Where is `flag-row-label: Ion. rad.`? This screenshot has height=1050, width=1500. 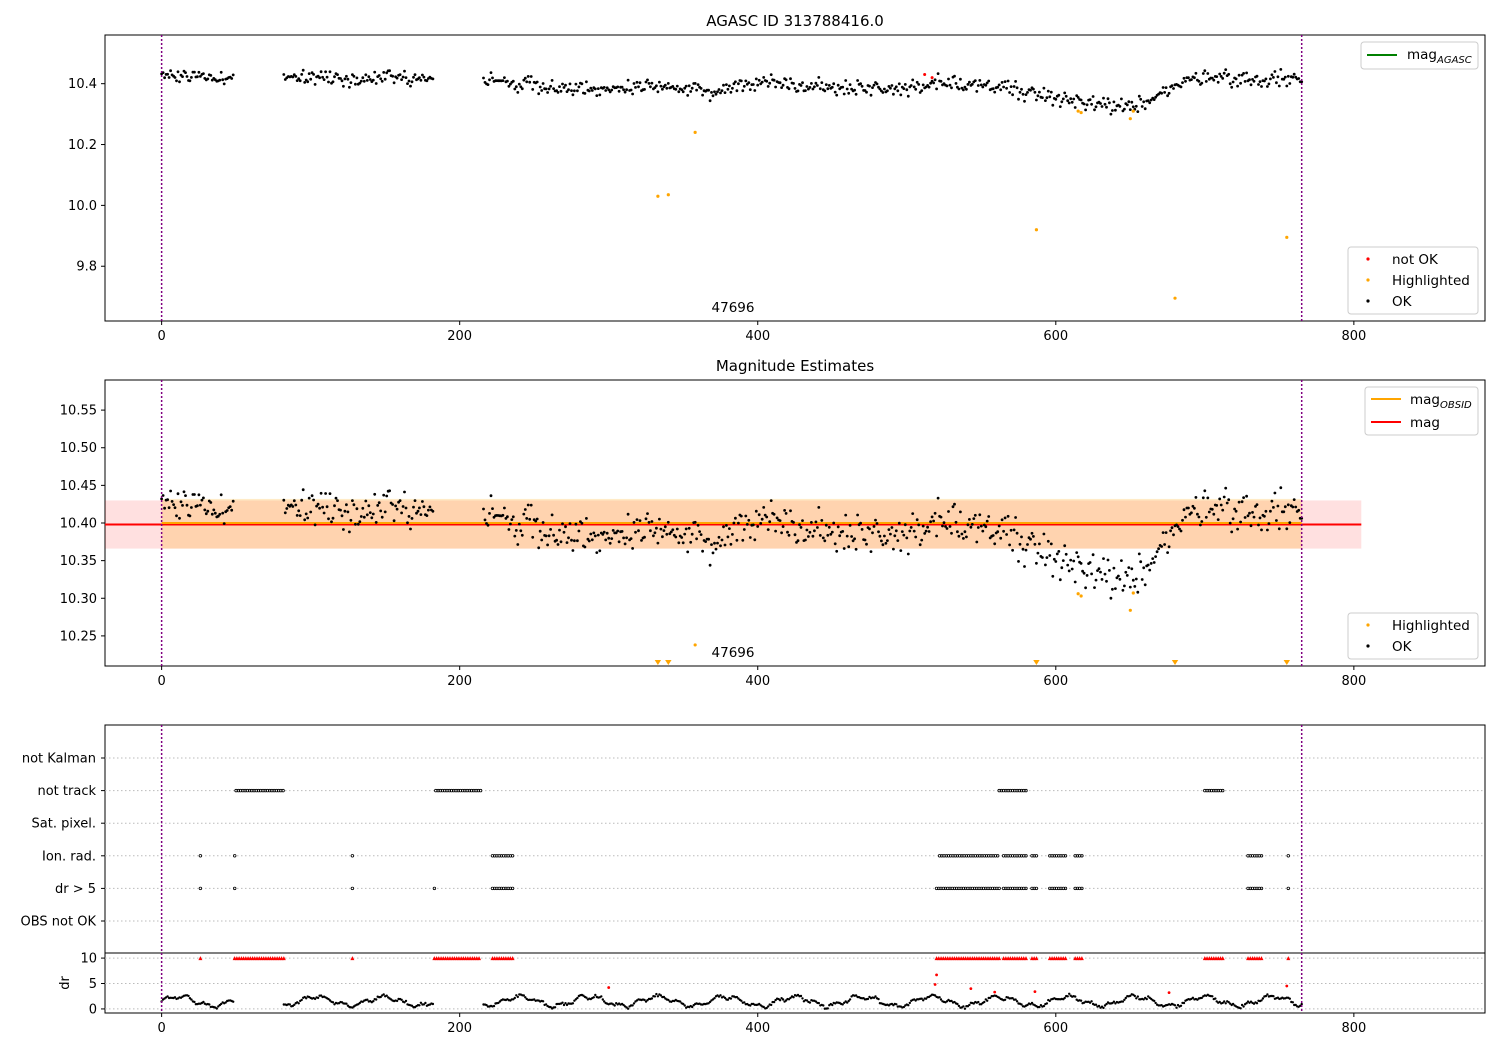 flag-row-label: Ion. rad. is located at coordinates (69, 856).